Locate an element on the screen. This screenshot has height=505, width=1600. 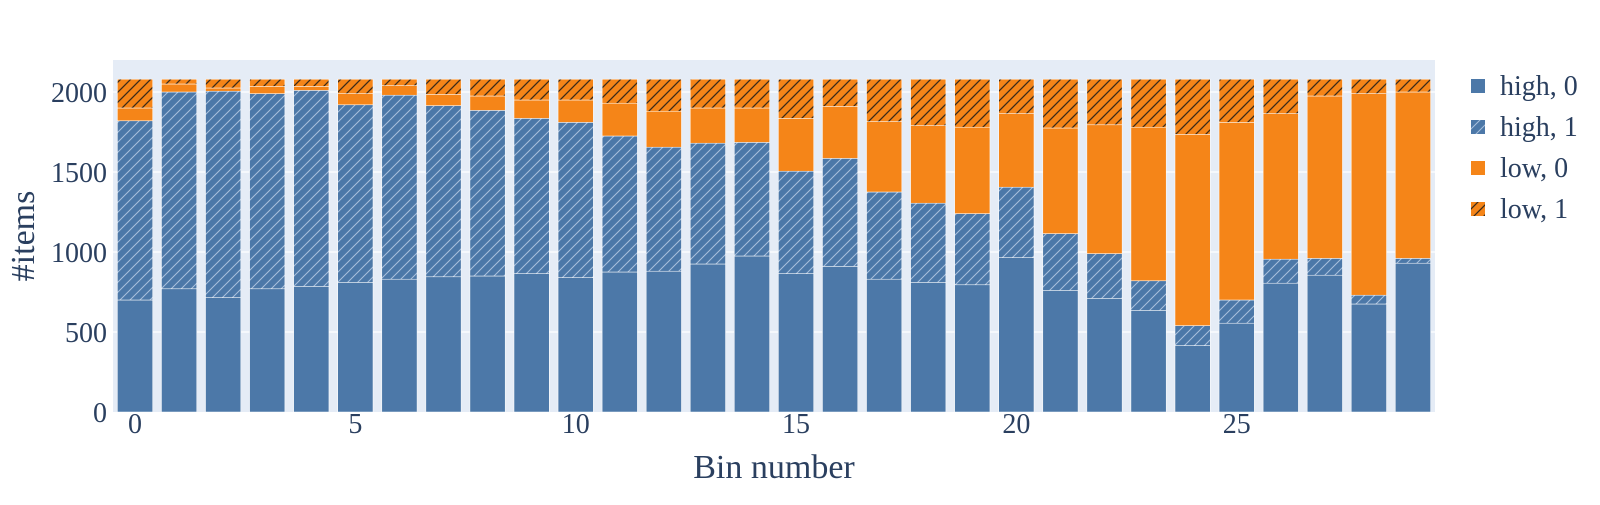
y-tick-label: 1000 is located at coordinates (79, 253).